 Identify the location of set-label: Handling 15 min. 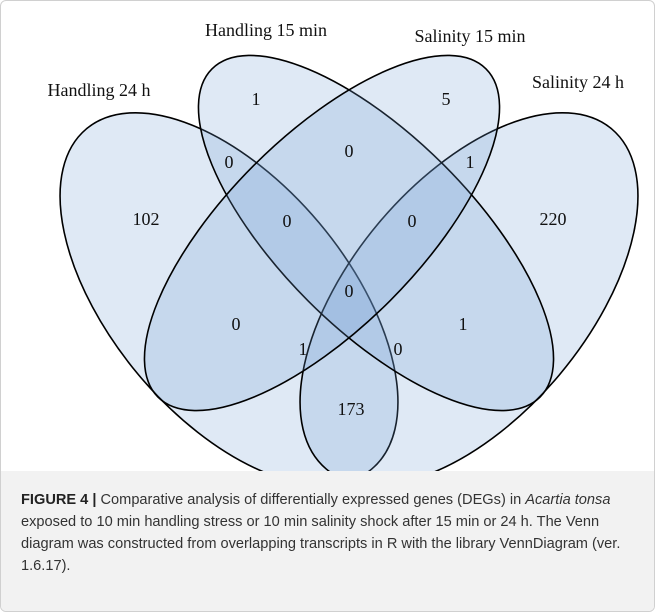
(266, 30).